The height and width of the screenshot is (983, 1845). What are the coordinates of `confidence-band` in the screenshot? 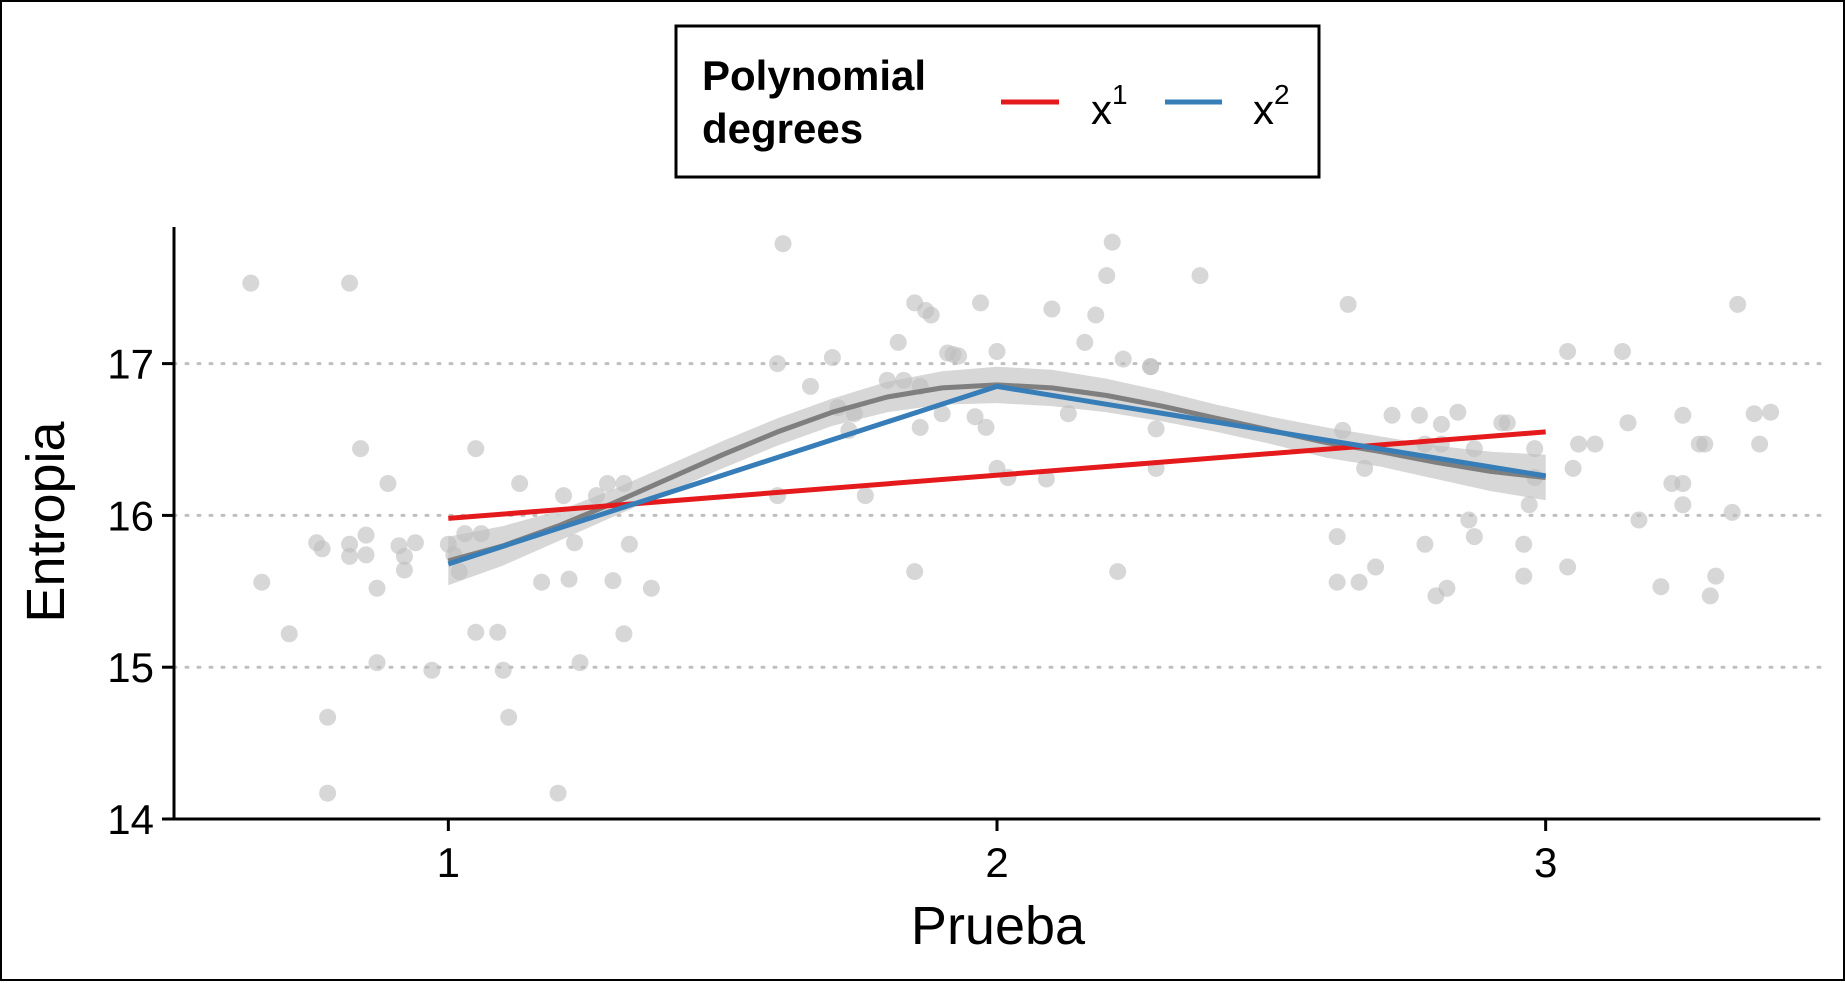 It's located at (997, 476).